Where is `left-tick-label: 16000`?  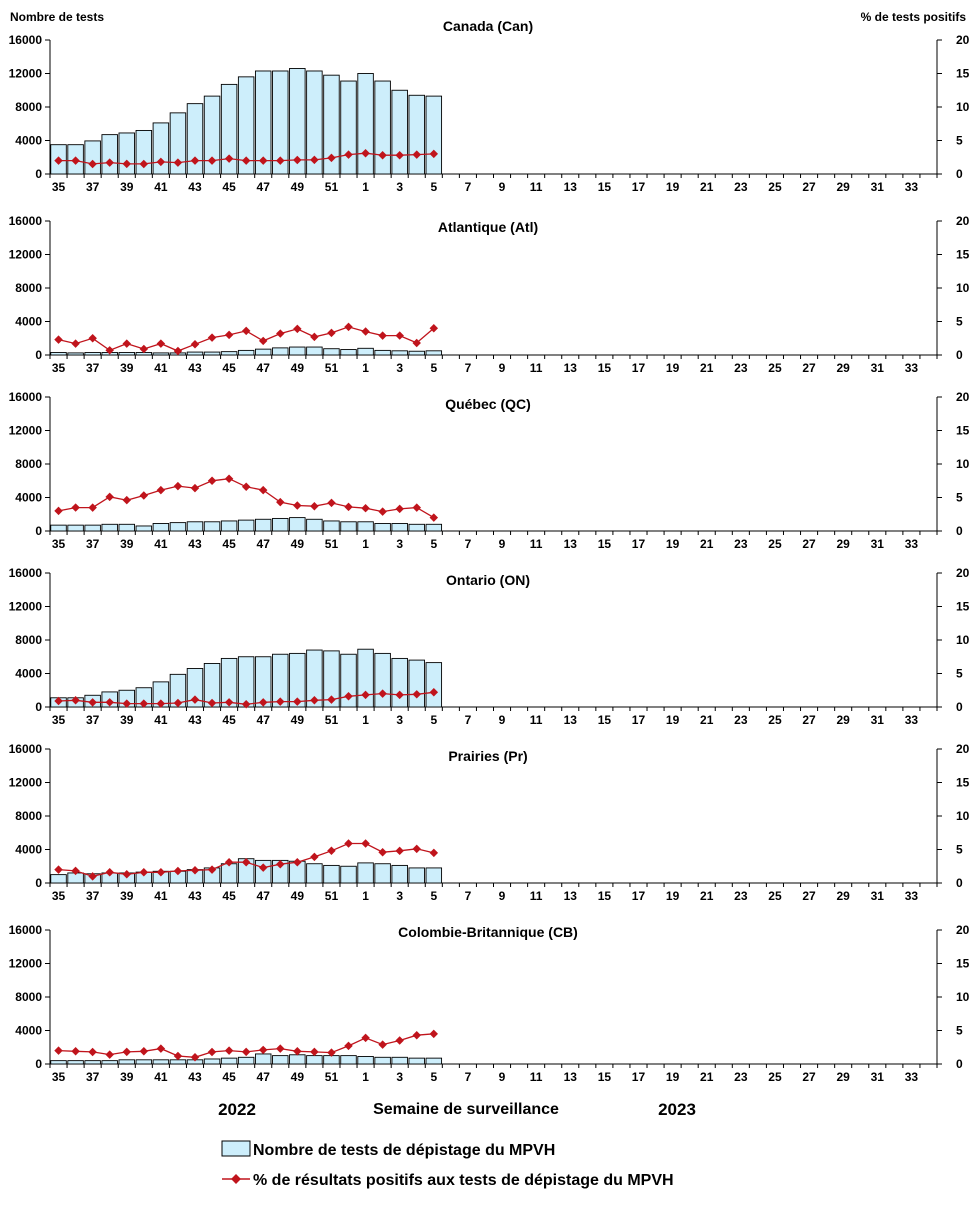
left-tick-label: 16000 is located at coordinates (26, 221).